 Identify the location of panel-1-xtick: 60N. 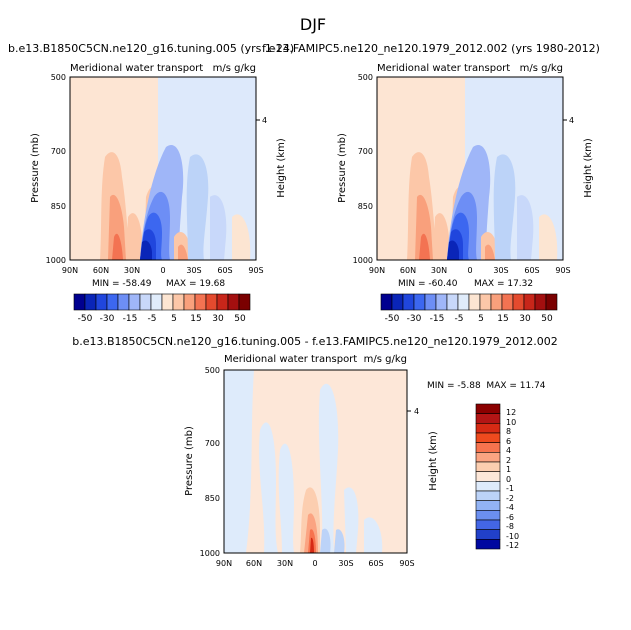
(101, 270).